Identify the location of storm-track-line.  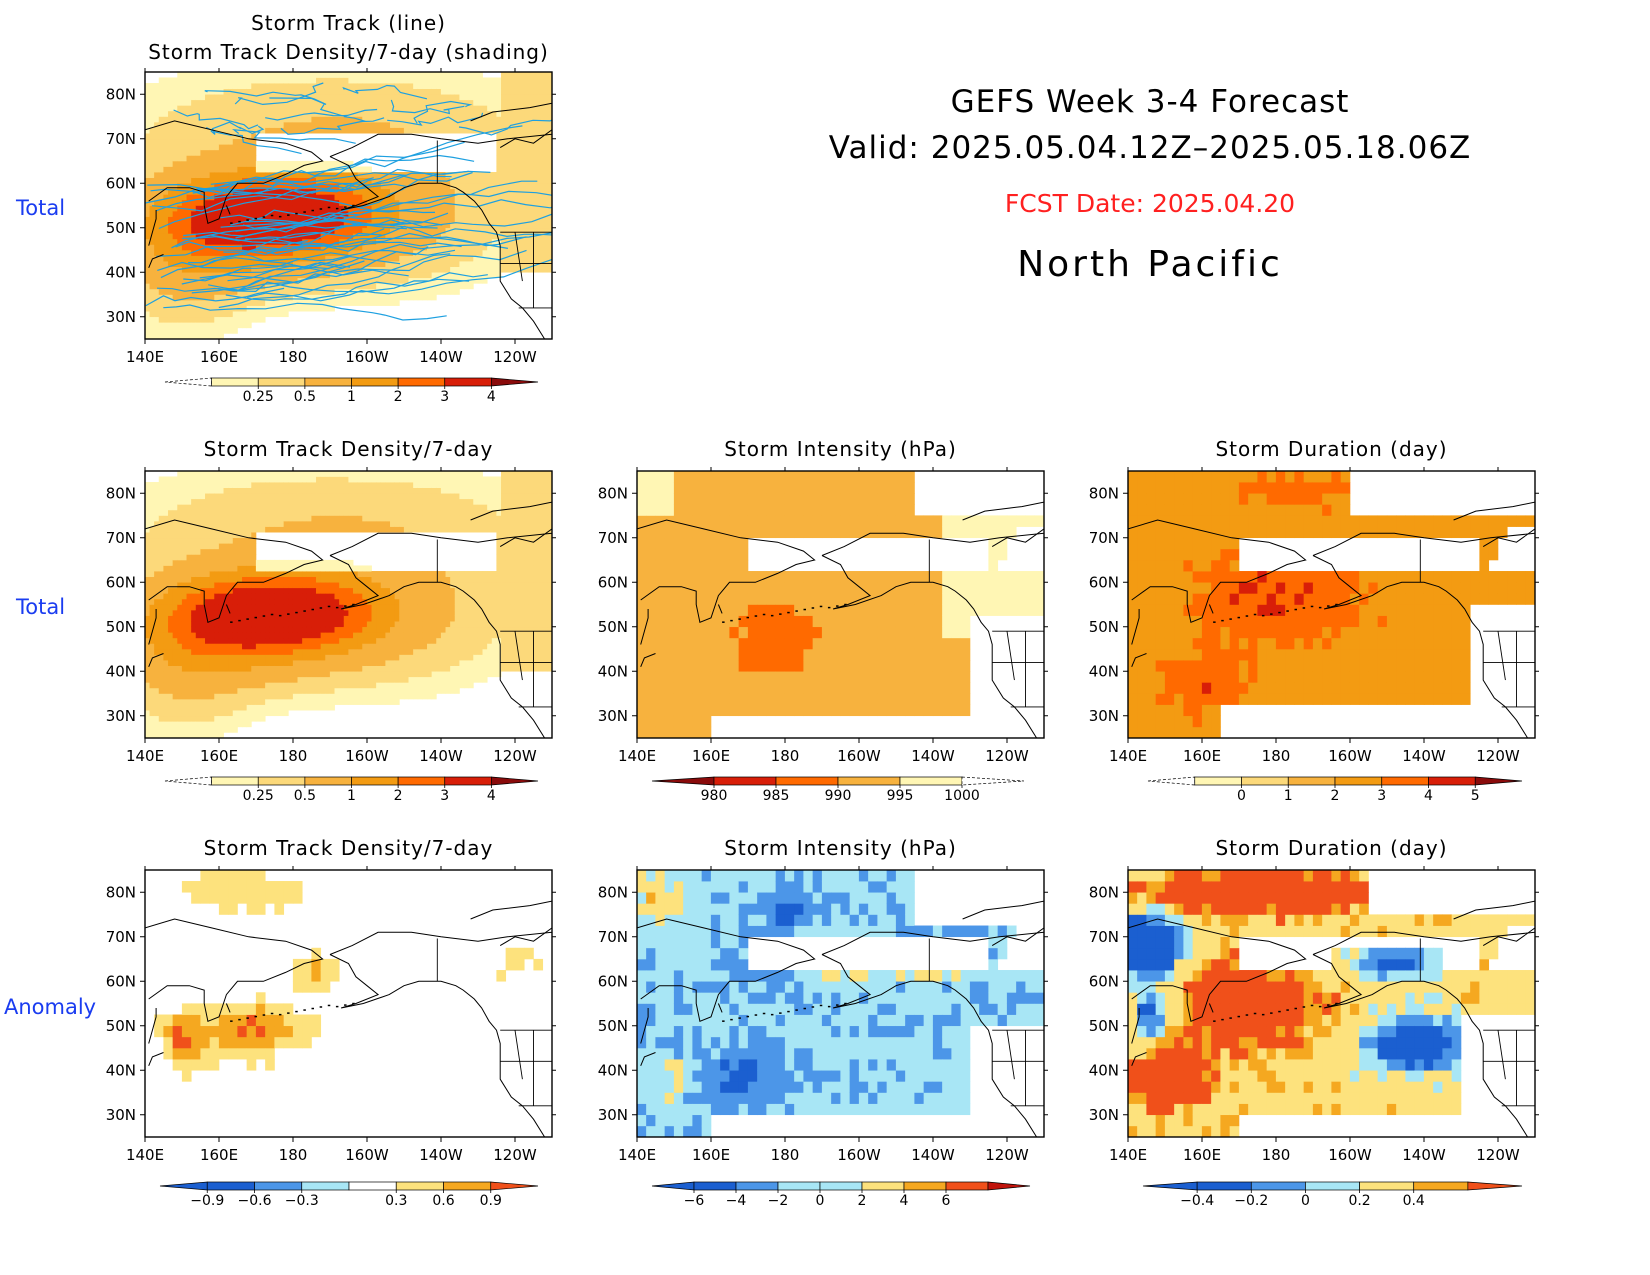
(377, 242).